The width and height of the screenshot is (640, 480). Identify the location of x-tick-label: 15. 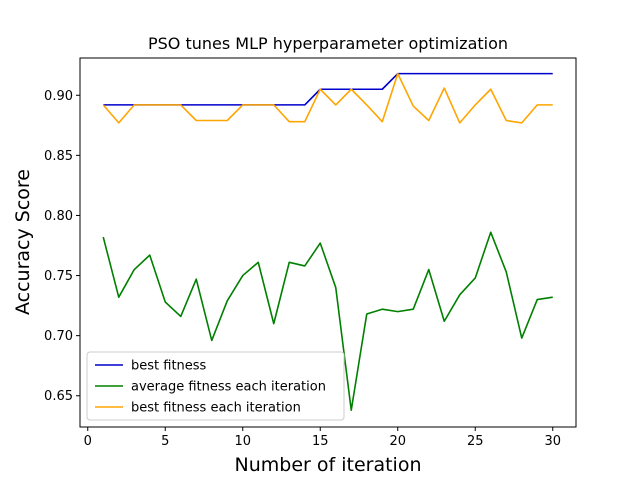
(320, 441).